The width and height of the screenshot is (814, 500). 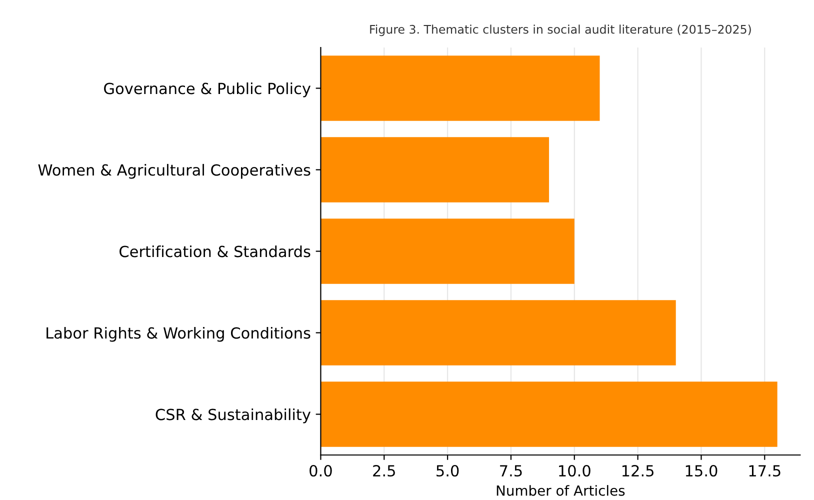 I want to click on y-tick-label: Certification & Standards, so click(x=215, y=251).